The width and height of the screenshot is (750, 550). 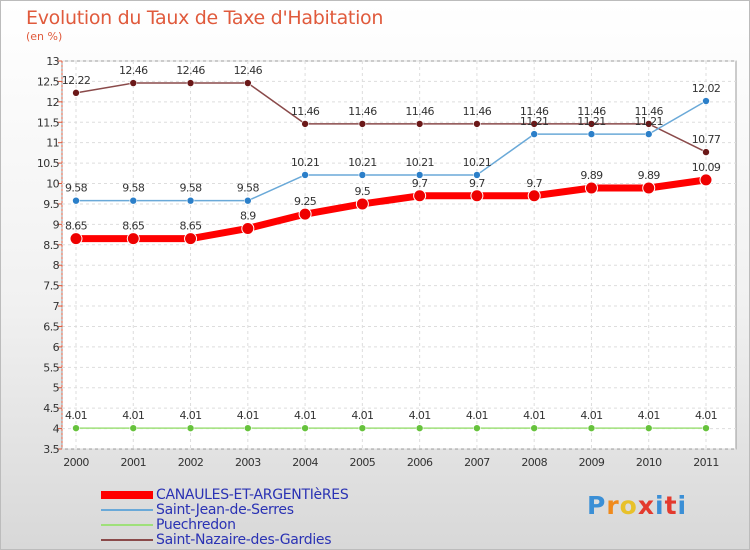 What do you see at coordinates (224, 525) in the screenshot?
I see `legend-item: Puechredon` at bounding box center [224, 525].